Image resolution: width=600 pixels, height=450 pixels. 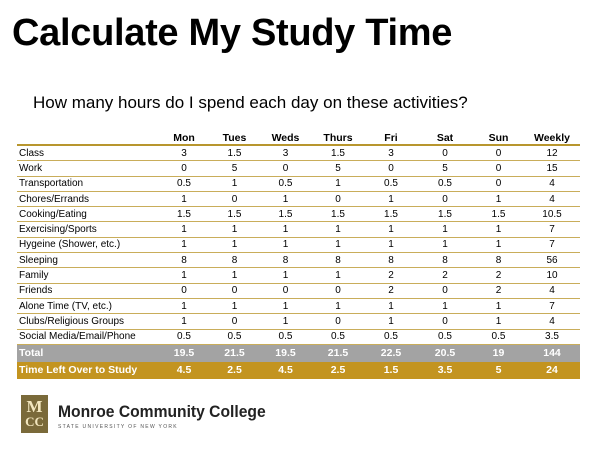 I want to click on column-header: Mon, so click(x=184, y=136).